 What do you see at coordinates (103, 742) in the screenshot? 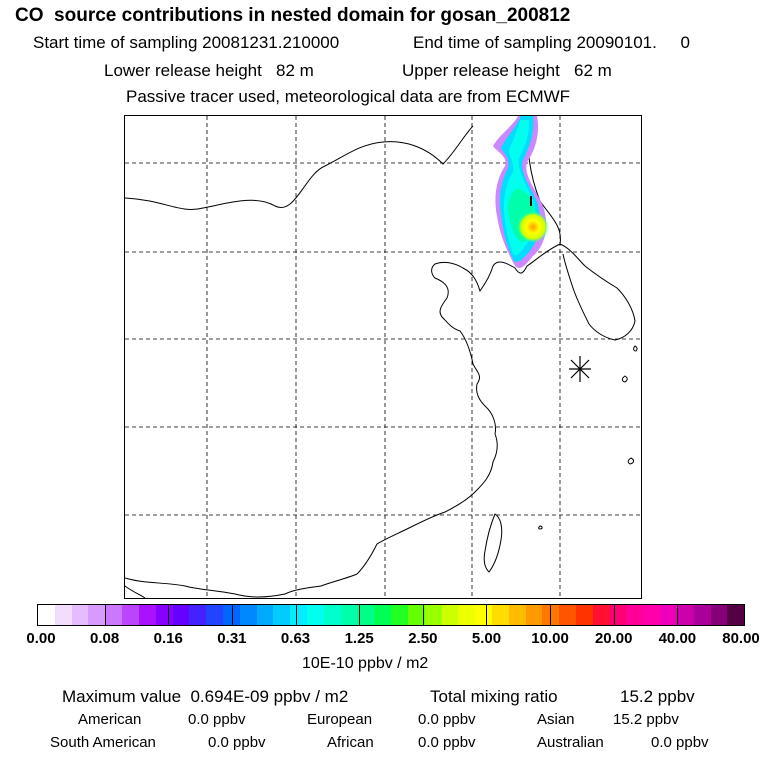
I see `region-name: South American` at bounding box center [103, 742].